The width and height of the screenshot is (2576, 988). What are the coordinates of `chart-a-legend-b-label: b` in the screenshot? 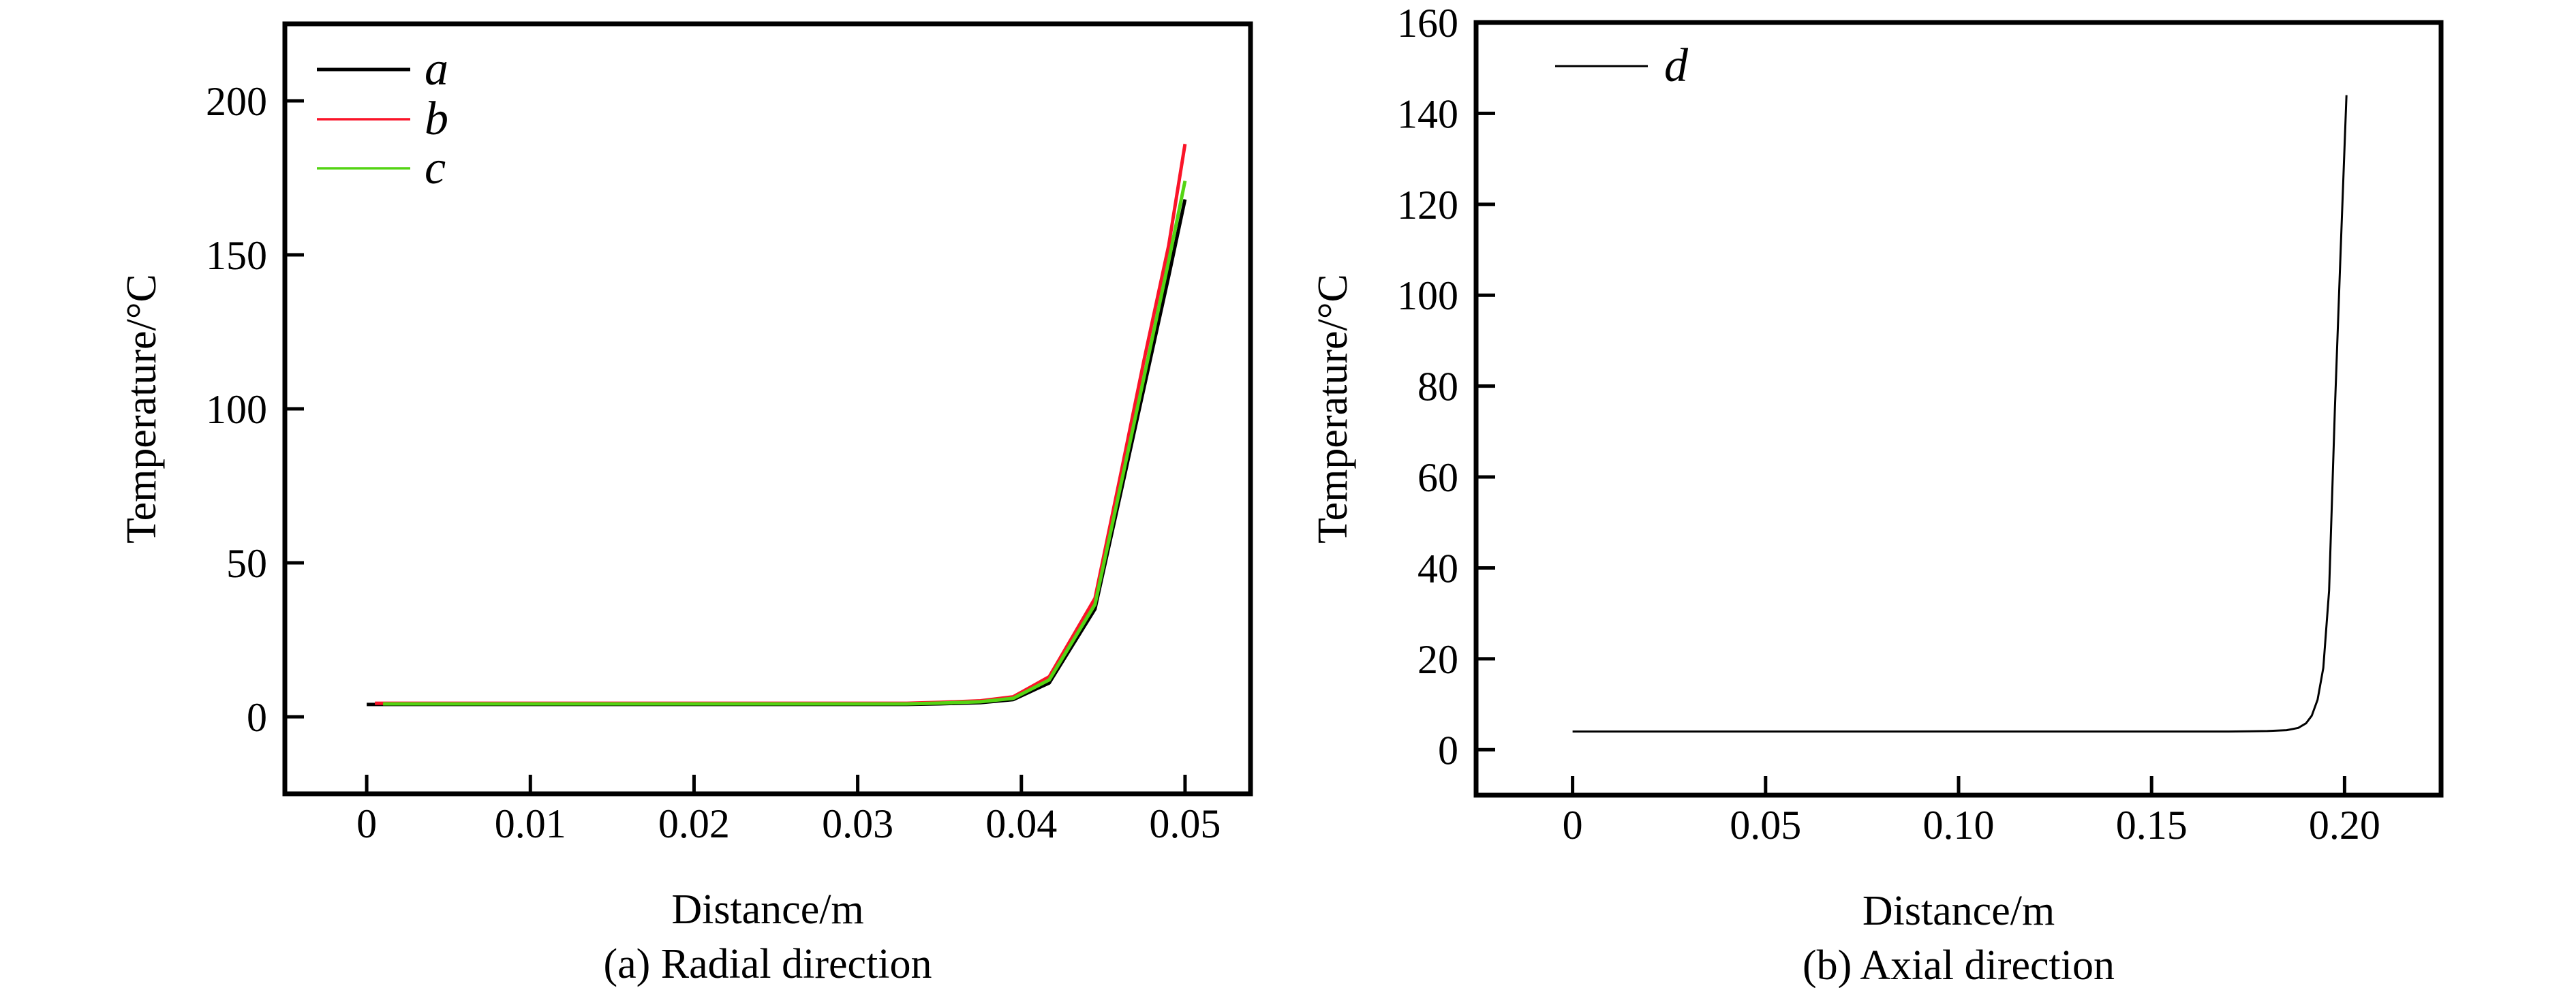 It's located at (436, 119).